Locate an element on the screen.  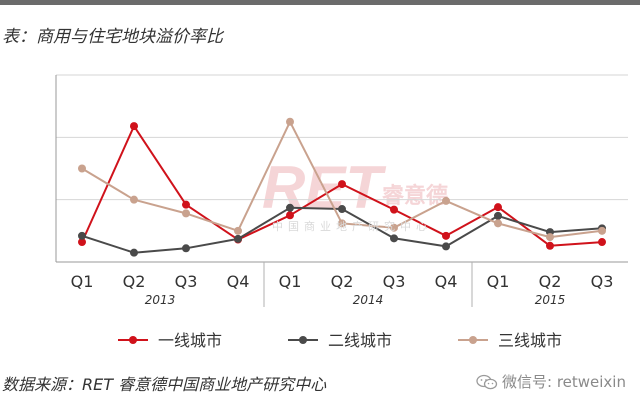
legend-item: 三线城市 is located at coordinates (510, 340).